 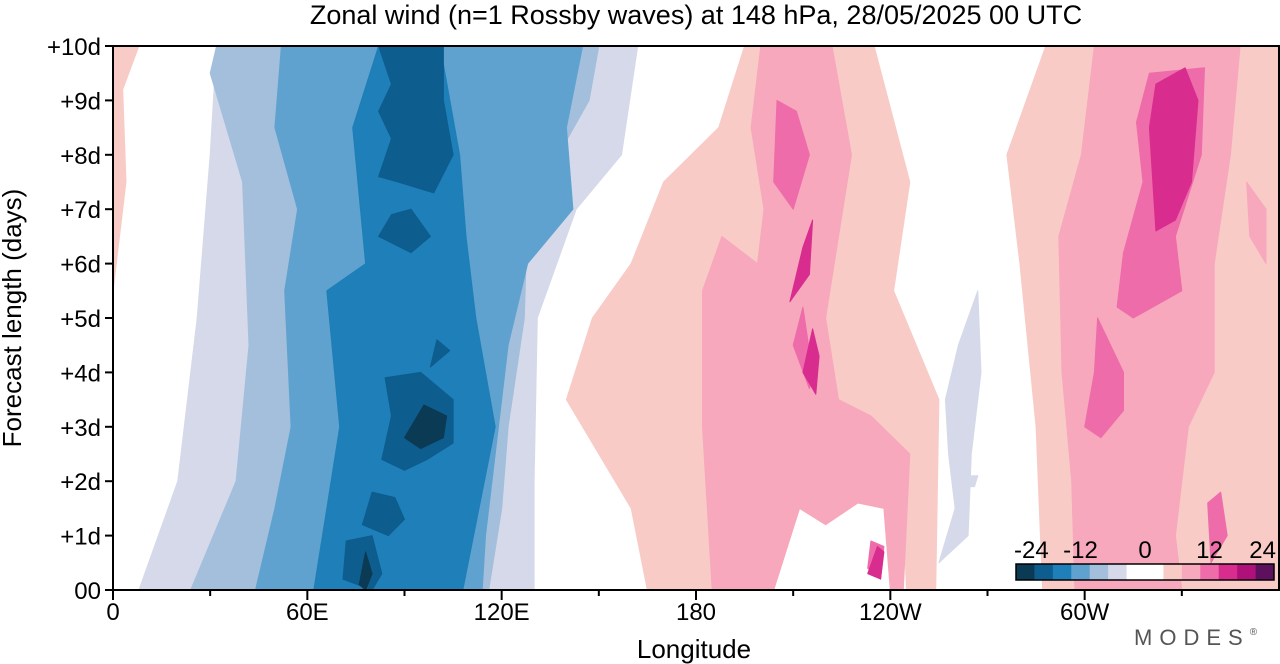 What do you see at coordinates (694, 649) in the screenshot?
I see `x-axis-label: Longitude` at bounding box center [694, 649].